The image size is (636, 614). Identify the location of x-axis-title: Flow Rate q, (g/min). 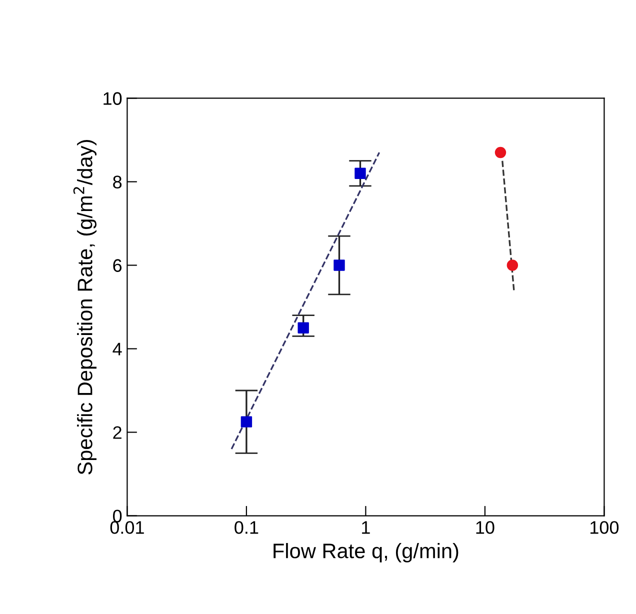
(366, 552).